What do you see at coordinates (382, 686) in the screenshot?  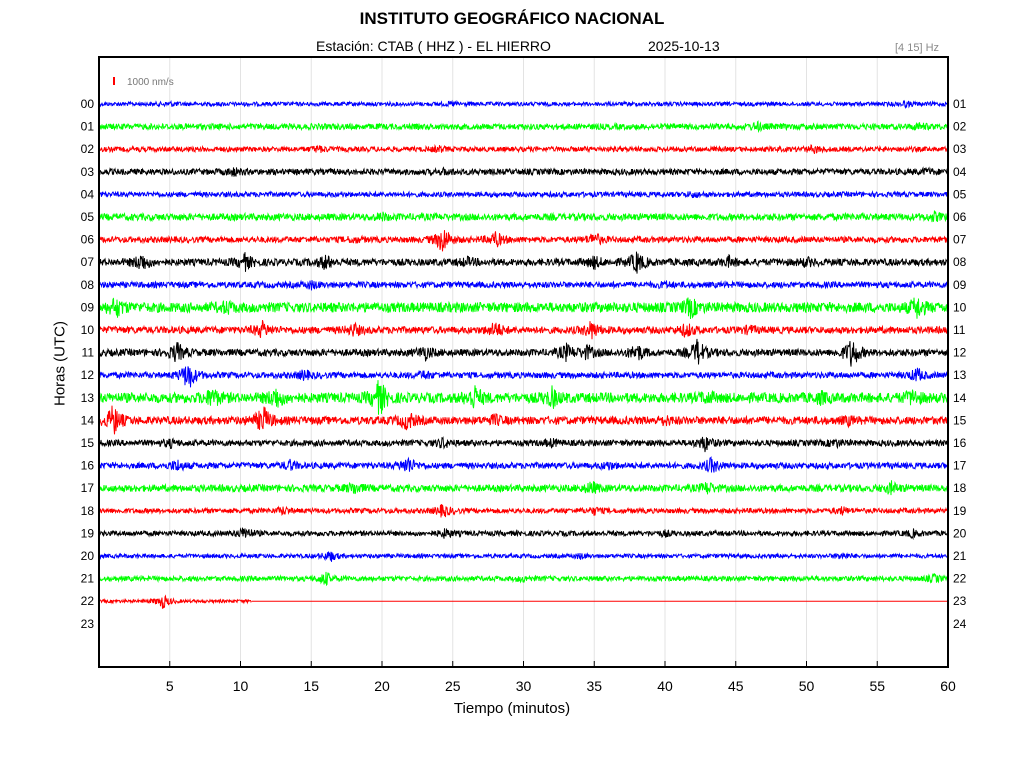 I see `x-tick-label: 20` at bounding box center [382, 686].